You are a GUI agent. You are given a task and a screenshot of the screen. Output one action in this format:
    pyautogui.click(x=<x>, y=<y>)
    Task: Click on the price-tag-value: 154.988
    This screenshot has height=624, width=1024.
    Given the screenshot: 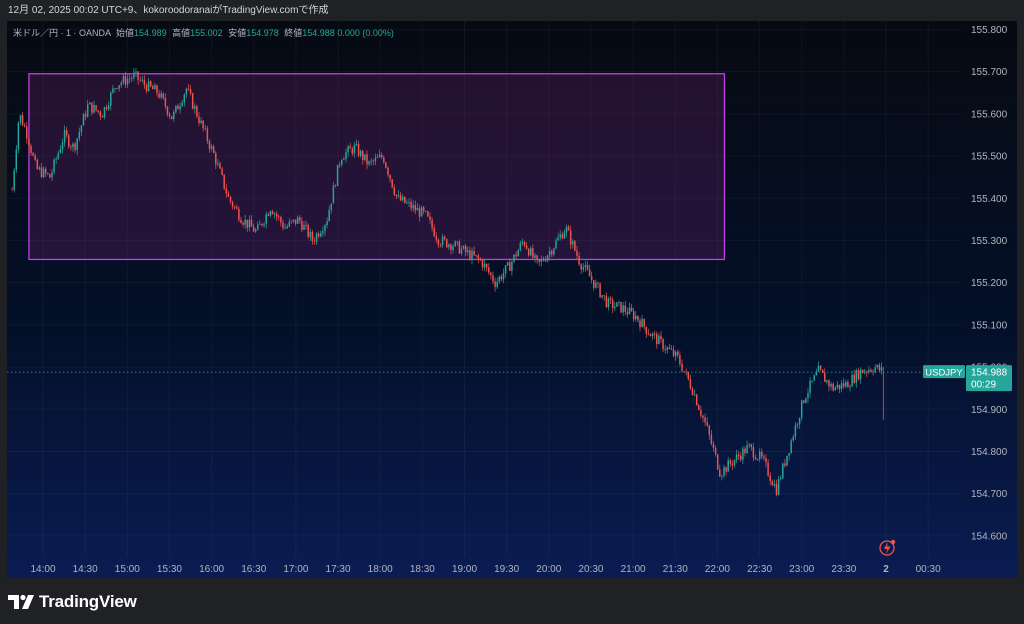 What is the action you would take?
    pyautogui.click(x=989, y=373)
    